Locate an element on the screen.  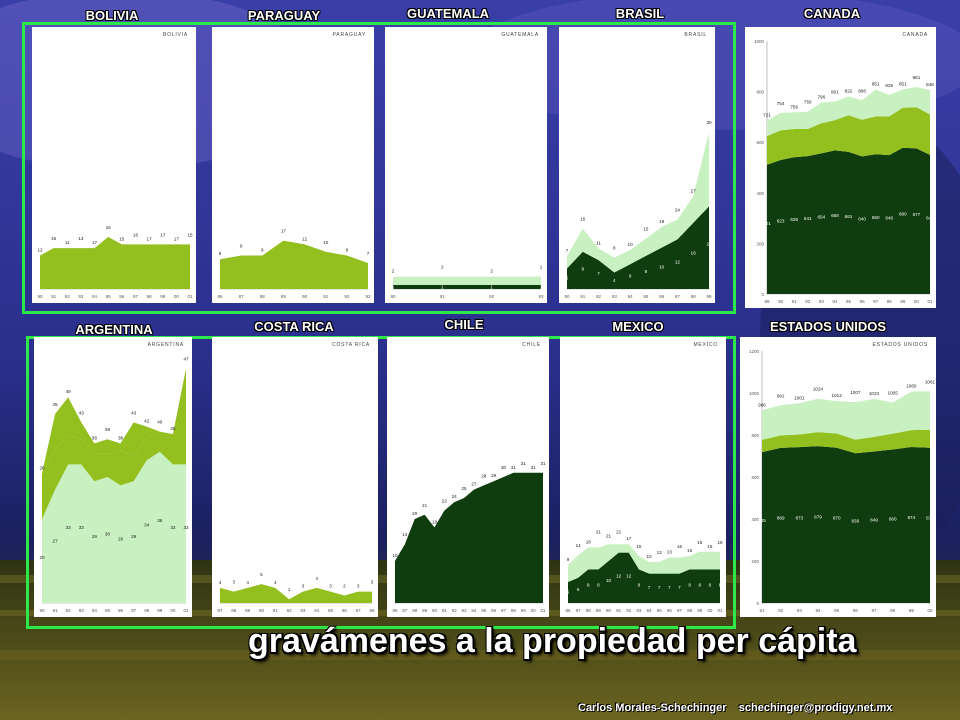
value-label-base-brasil: 8 is located at coordinates (646, 271).